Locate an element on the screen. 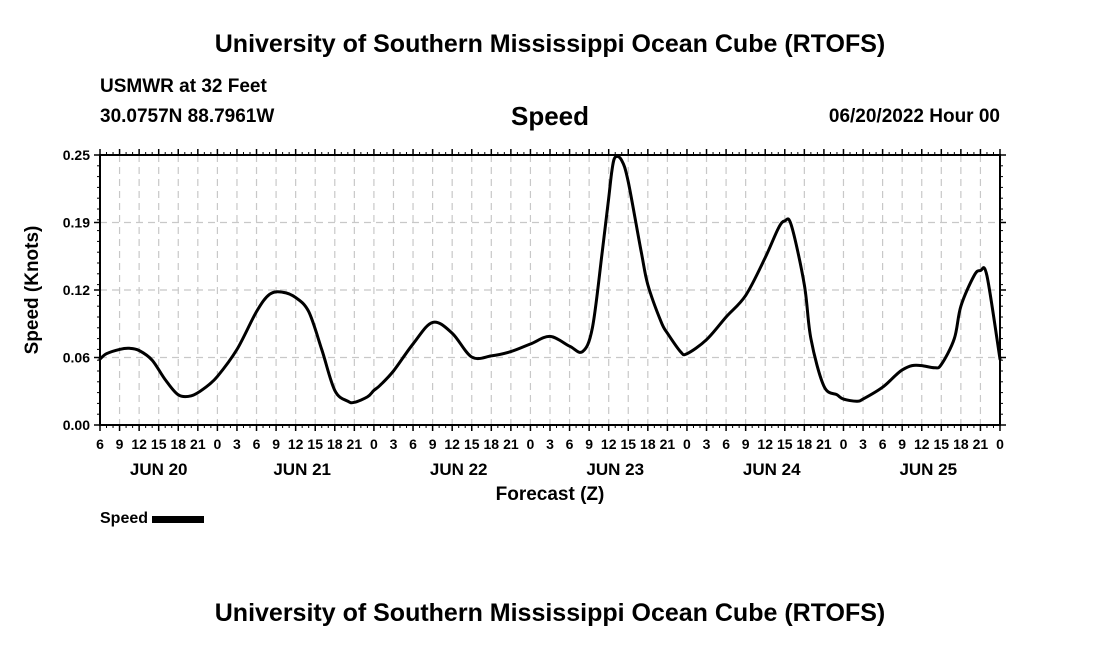 The image size is (1100, 650). legend-swatch is located at coordinates (178, 519).